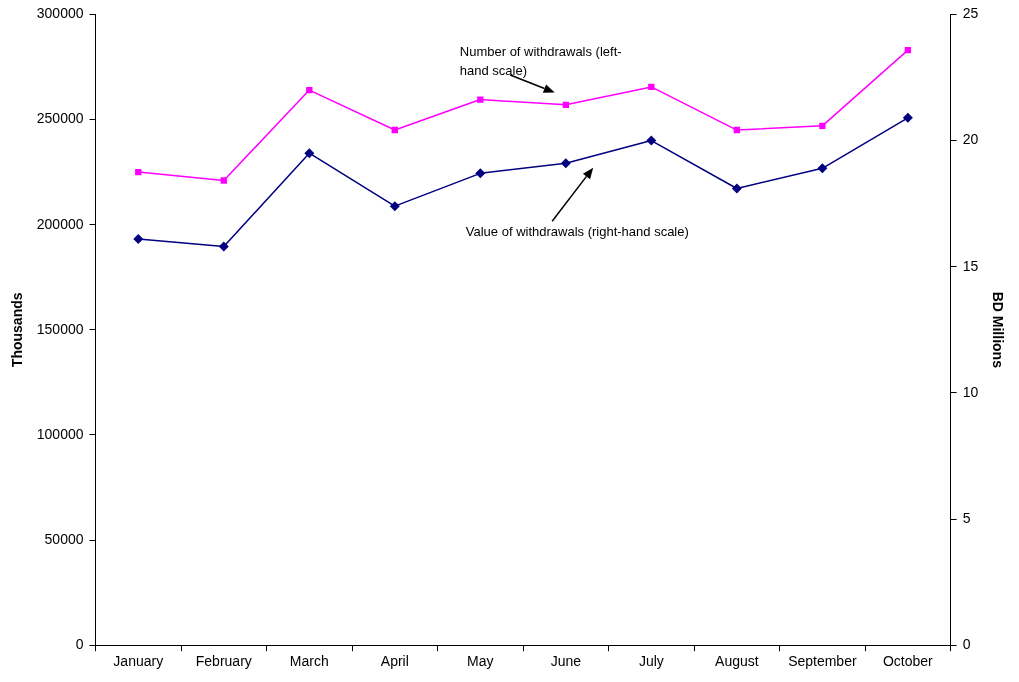 This screenshot has width=1019, height=682. Describe the element at coordinates (970, 13) in the screenshot. I see `y2-tick-label: 25` at that location.